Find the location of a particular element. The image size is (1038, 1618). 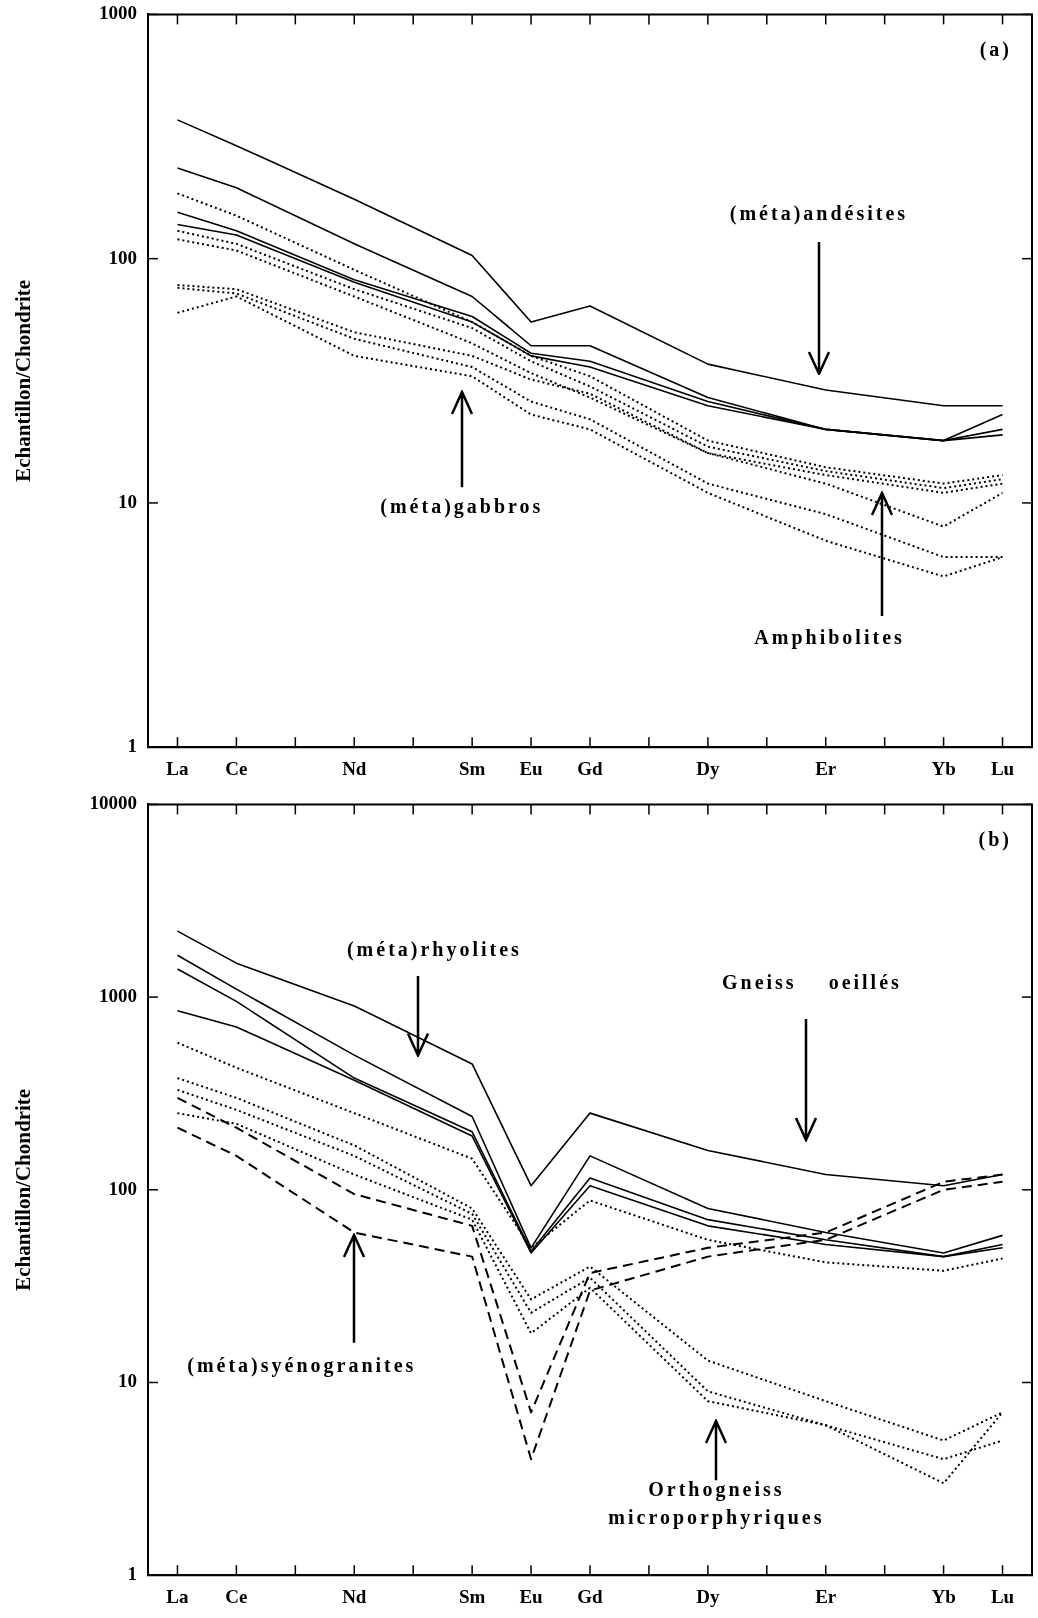

annotation: Amphibolites is located at coordinates (829, 637).